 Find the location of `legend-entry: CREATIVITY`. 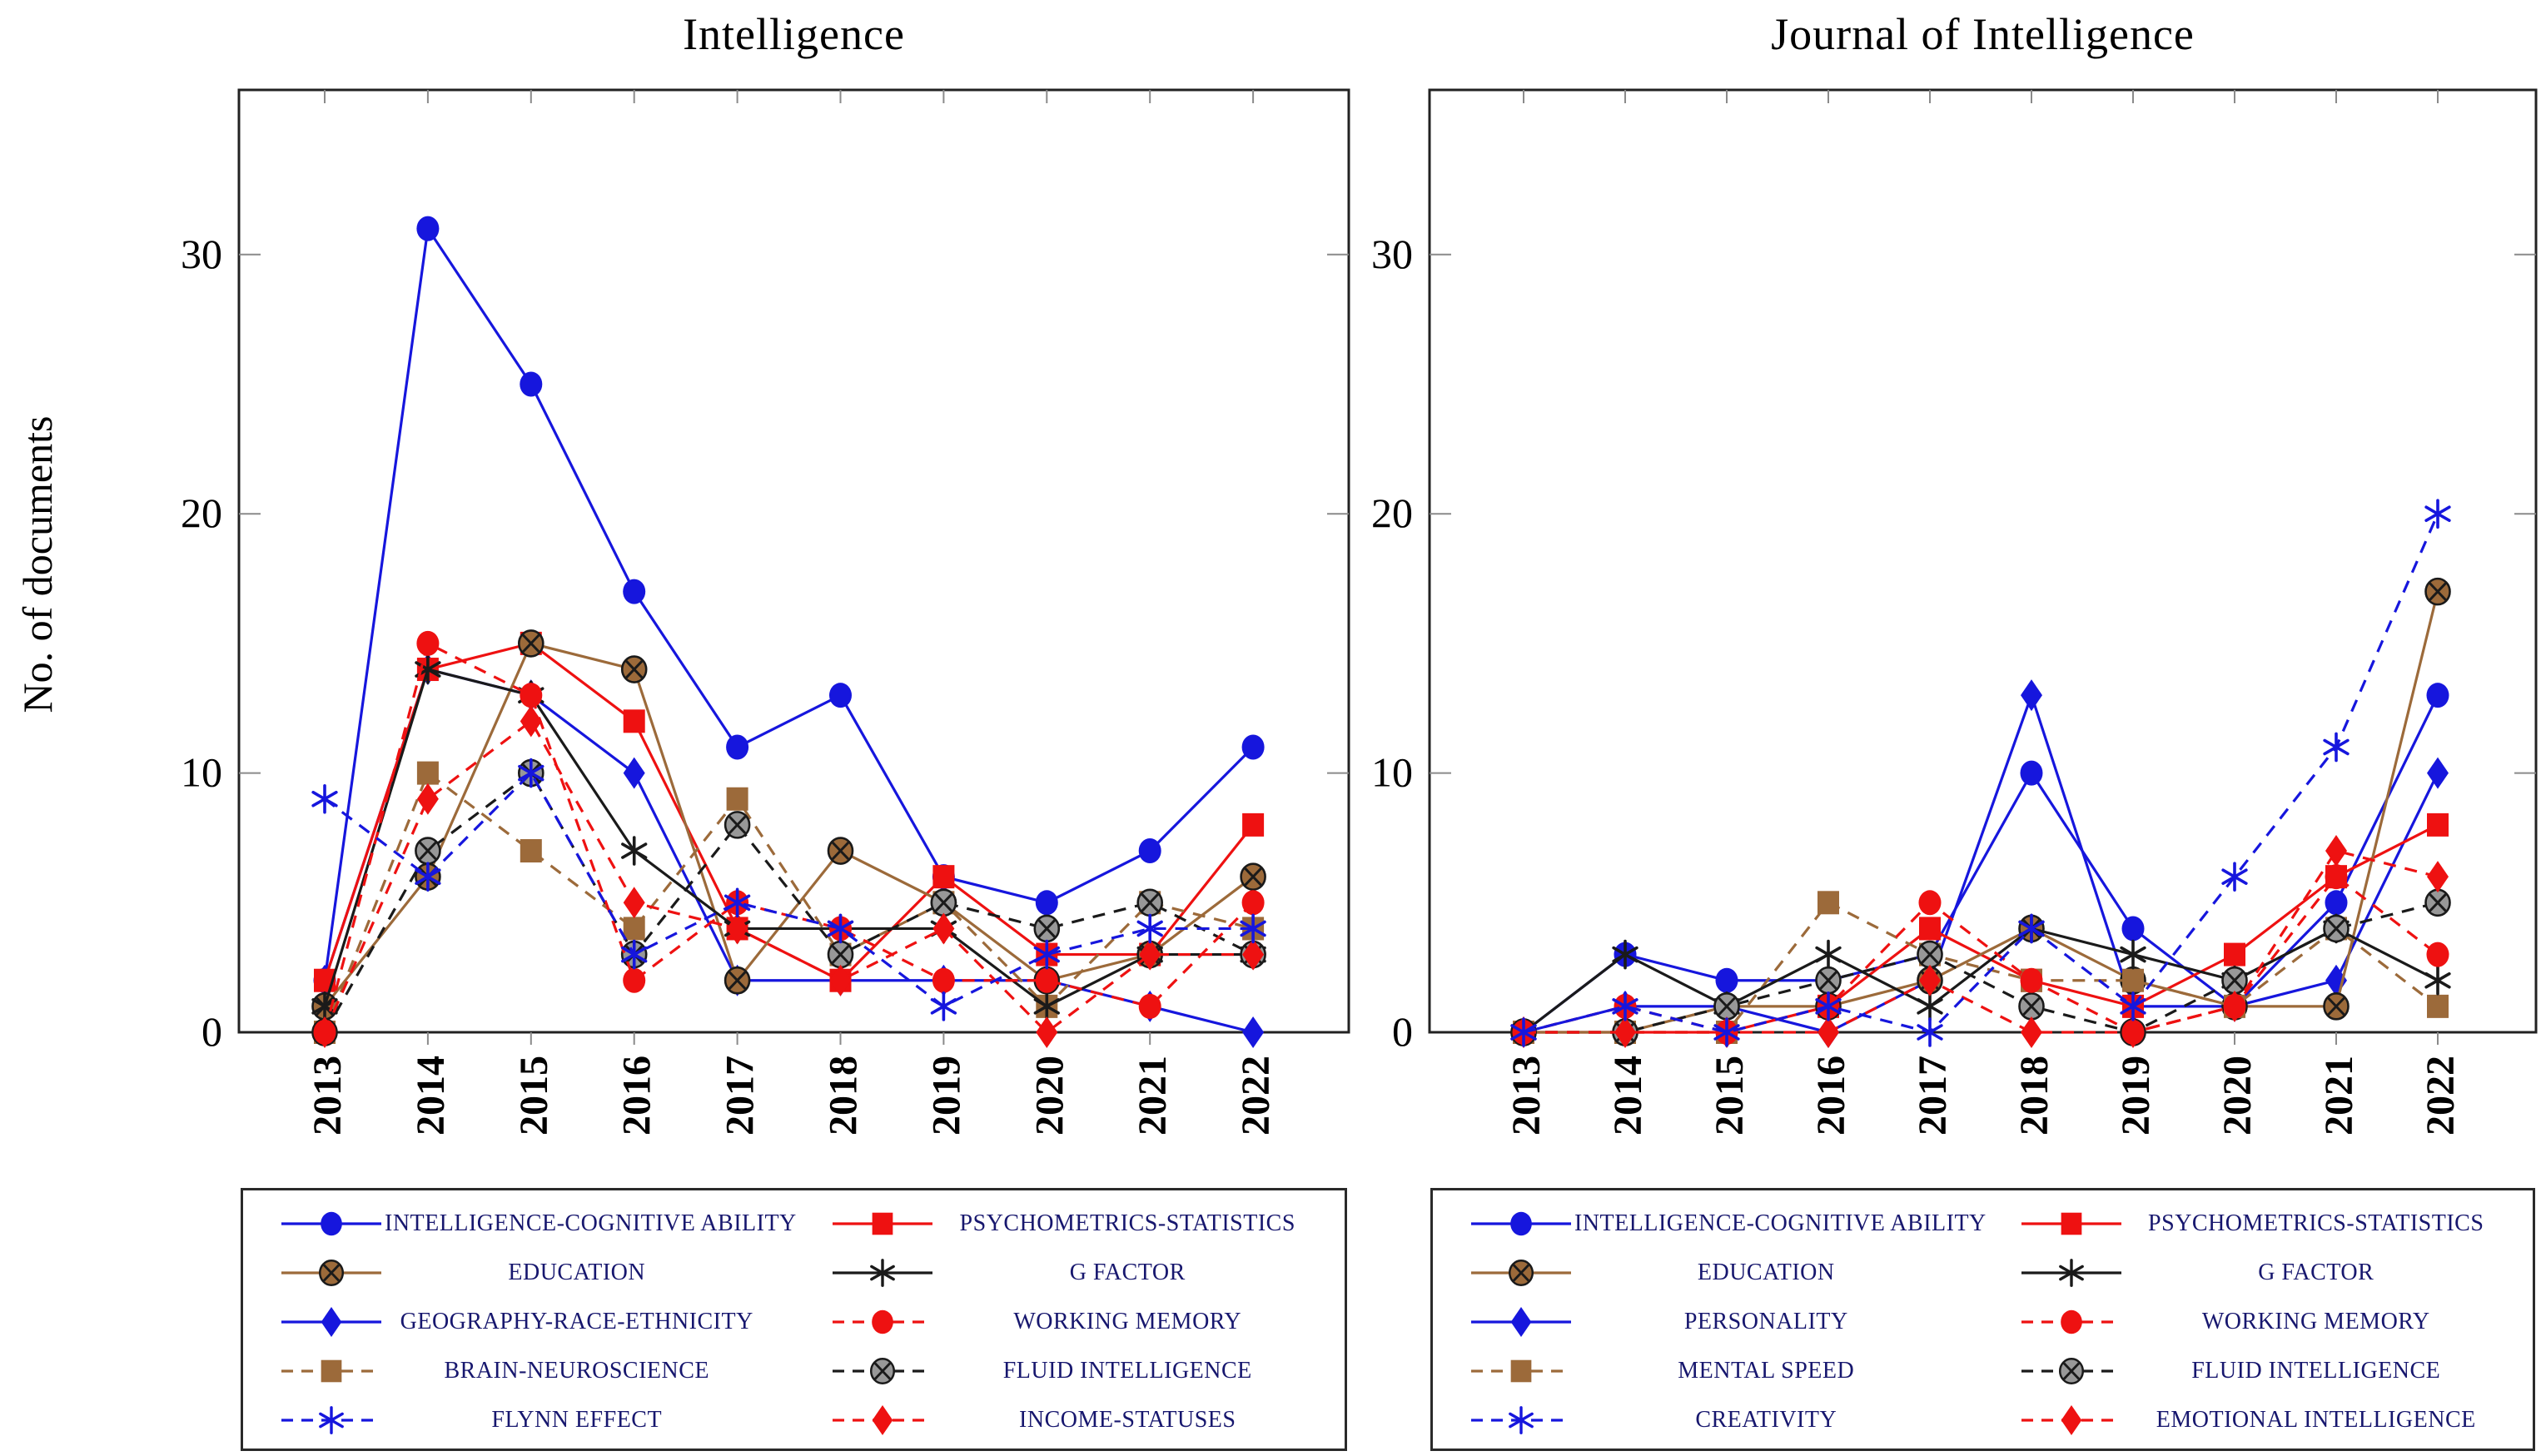

legend-entry: CREATIVITY is located at coordinates (1708, 1419).